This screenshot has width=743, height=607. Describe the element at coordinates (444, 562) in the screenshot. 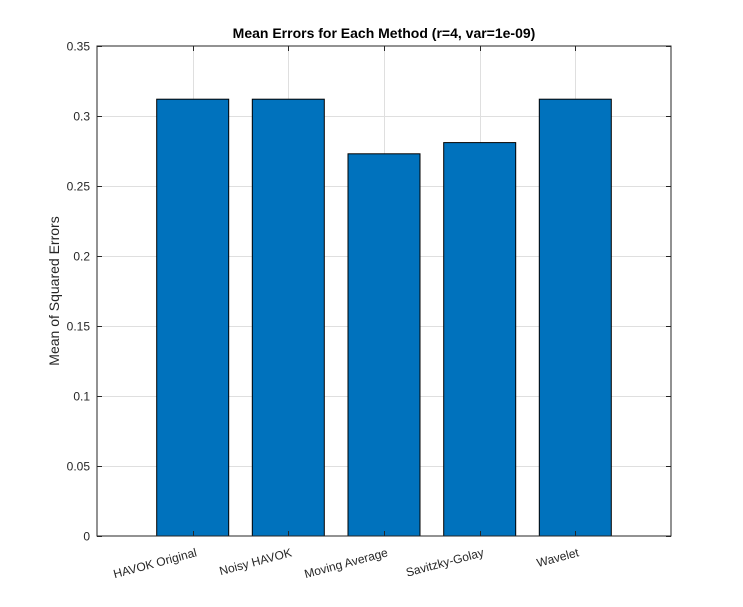

I see `x-tick-label: Savitzky-Golay` at that location.